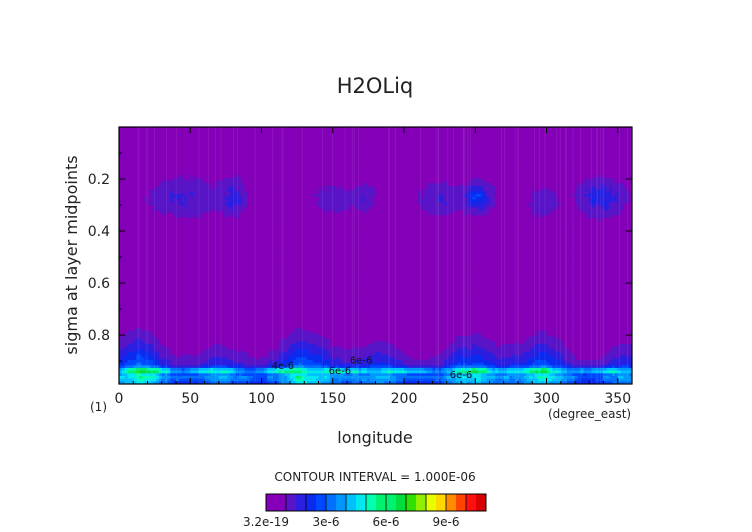 The width and height of the screenshot is (752, 532). I want to click on y-tick-label: 0.4, so click(99, 232).